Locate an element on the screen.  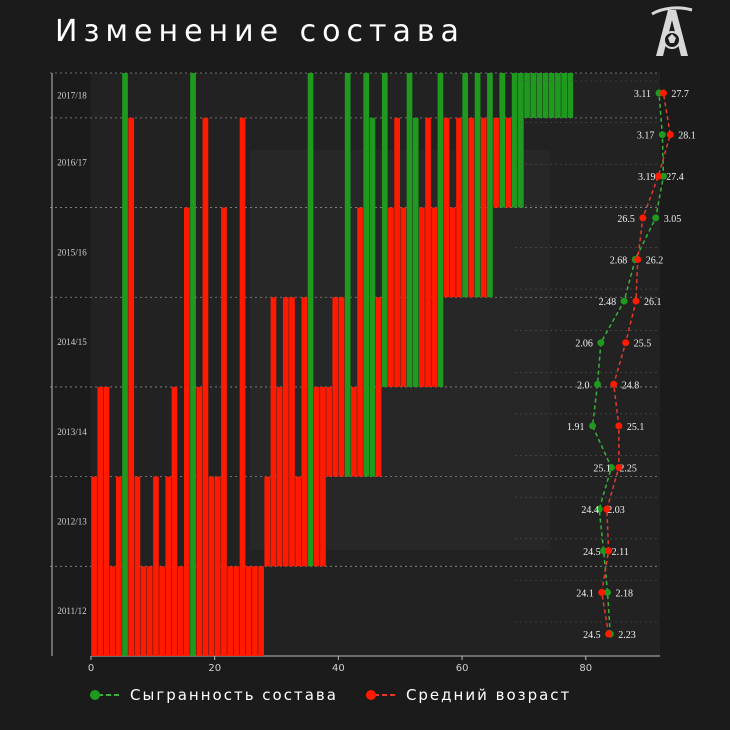
season-label: 2017/18 is located at coordinates (72, 95).